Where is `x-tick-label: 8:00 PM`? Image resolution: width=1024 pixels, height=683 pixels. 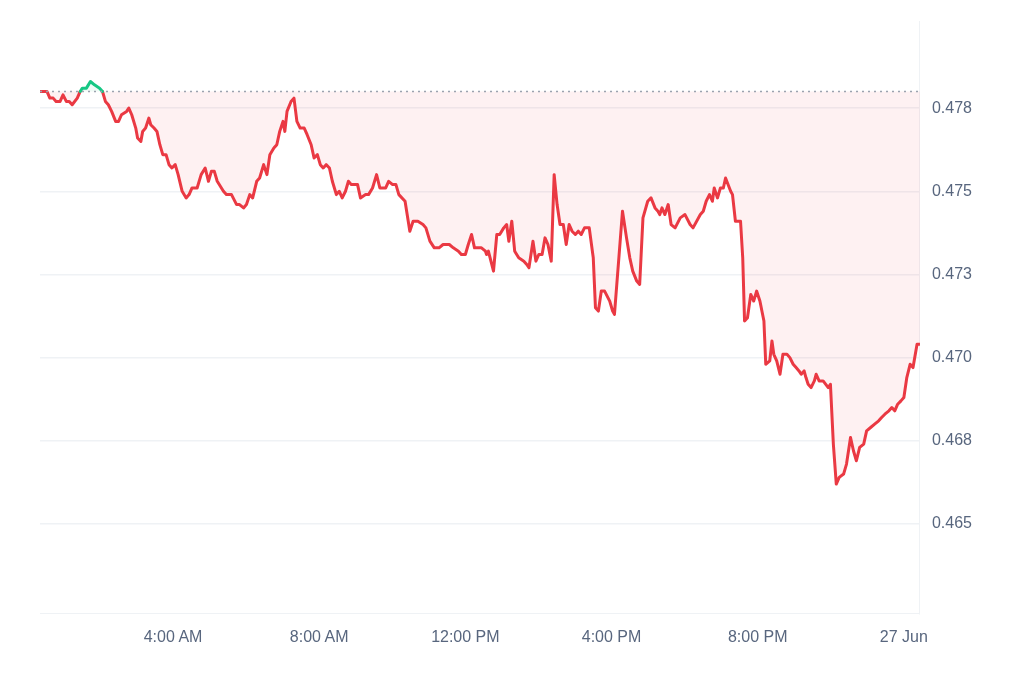
x-tick-label: 8:00 PM is located at coordinates (757, 636).